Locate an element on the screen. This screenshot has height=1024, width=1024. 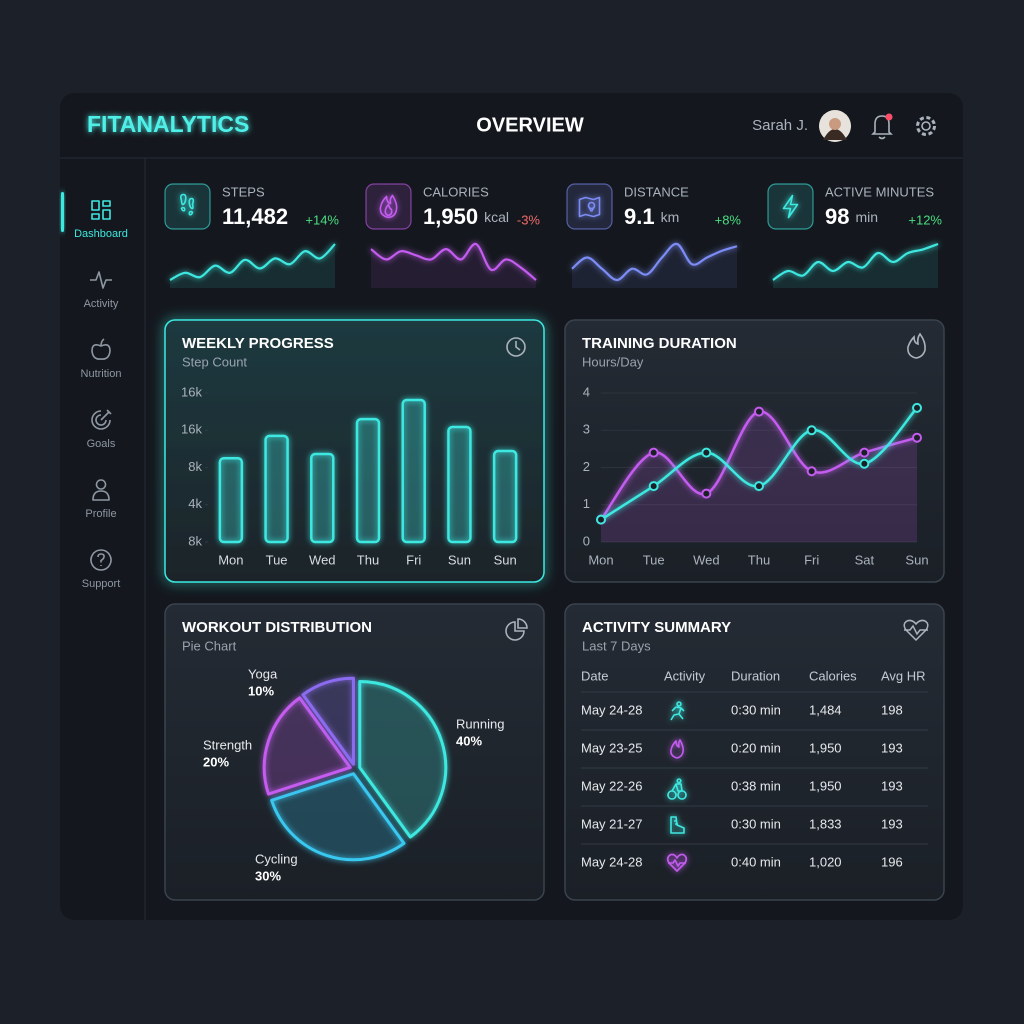
settings-icon is located at coordinates (926, 126).